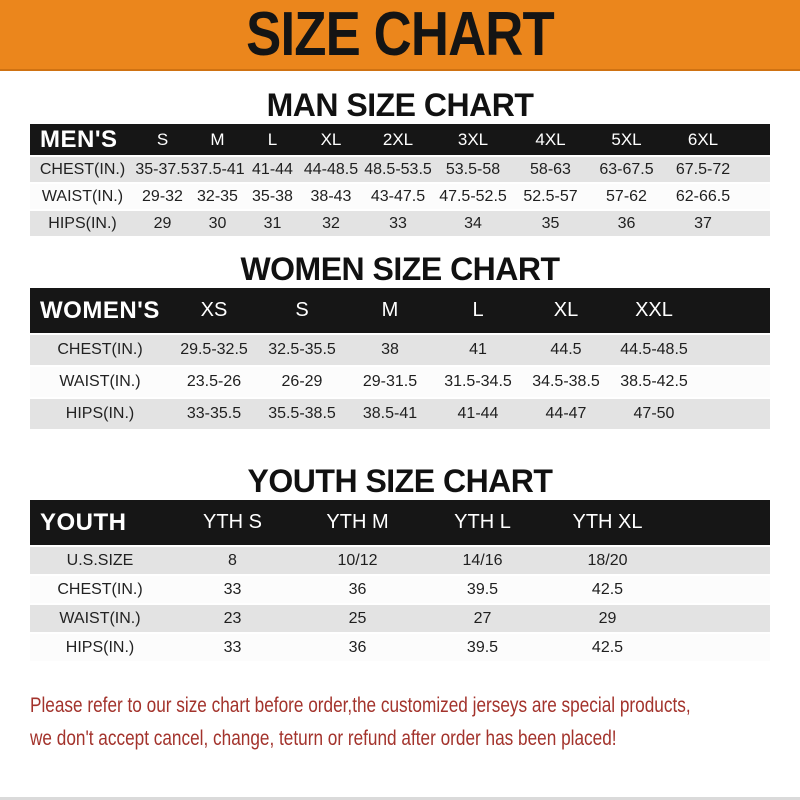  I want to click on size-value: 30, so click(217, 223).